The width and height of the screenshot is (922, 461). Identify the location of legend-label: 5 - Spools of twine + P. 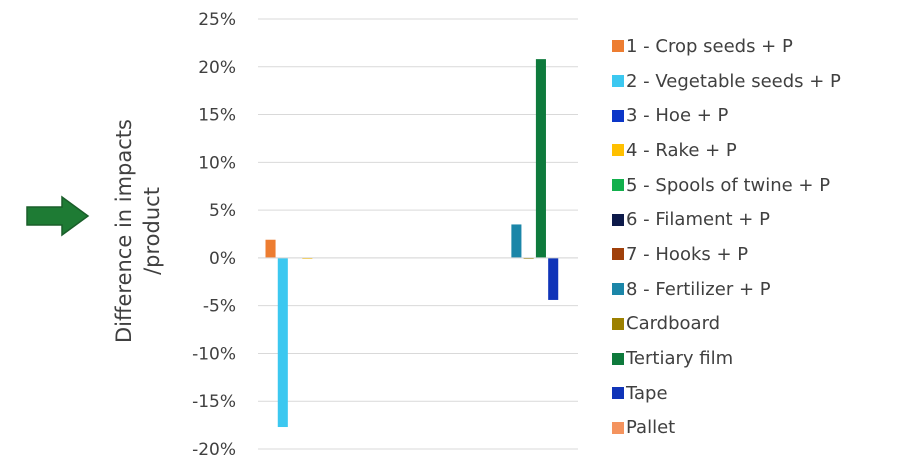
(728, 185).